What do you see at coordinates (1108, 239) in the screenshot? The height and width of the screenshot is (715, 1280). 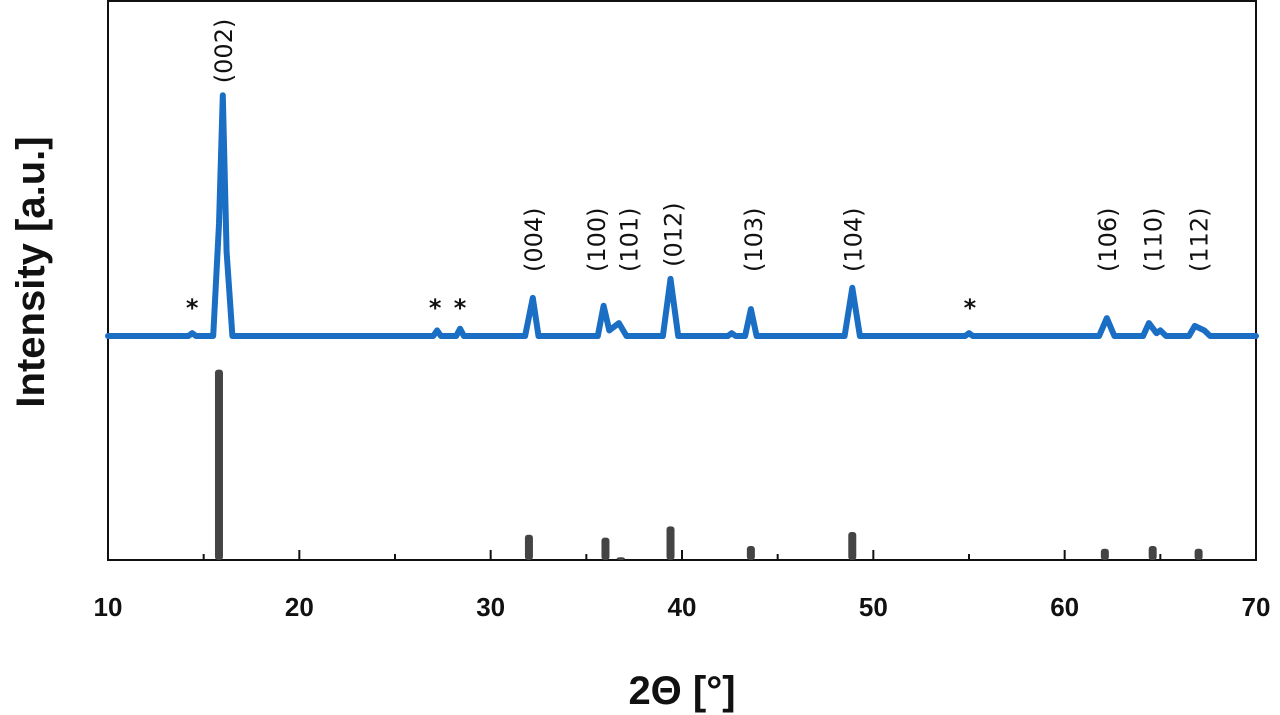 I see `peak-label: (106)` at bounding box center [1108, 239].